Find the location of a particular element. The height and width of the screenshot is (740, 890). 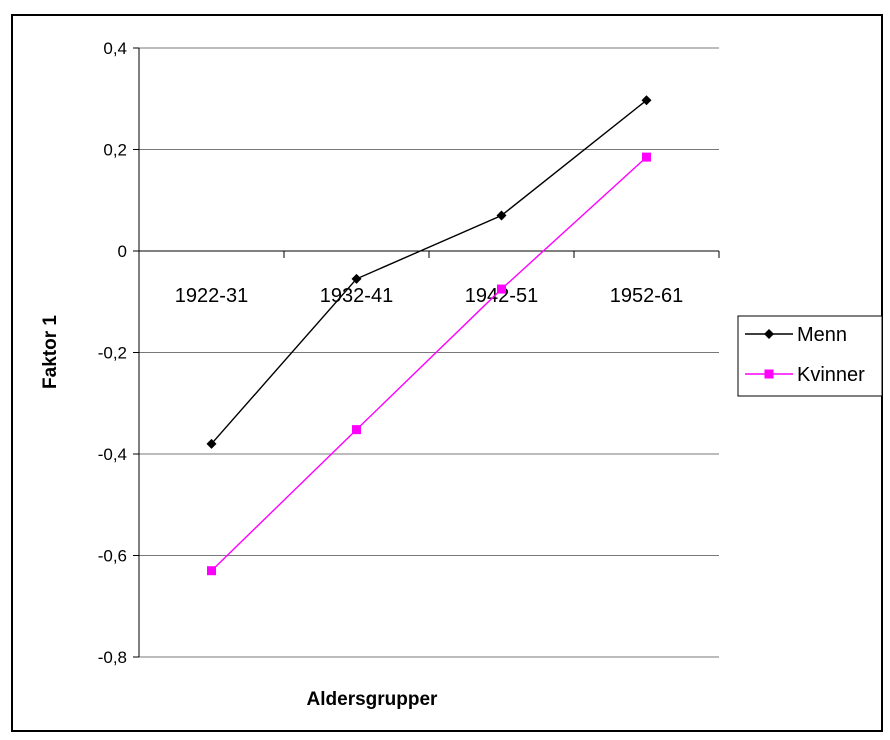

x-category-label: 1942-51 is located at coordinates (501, 296).